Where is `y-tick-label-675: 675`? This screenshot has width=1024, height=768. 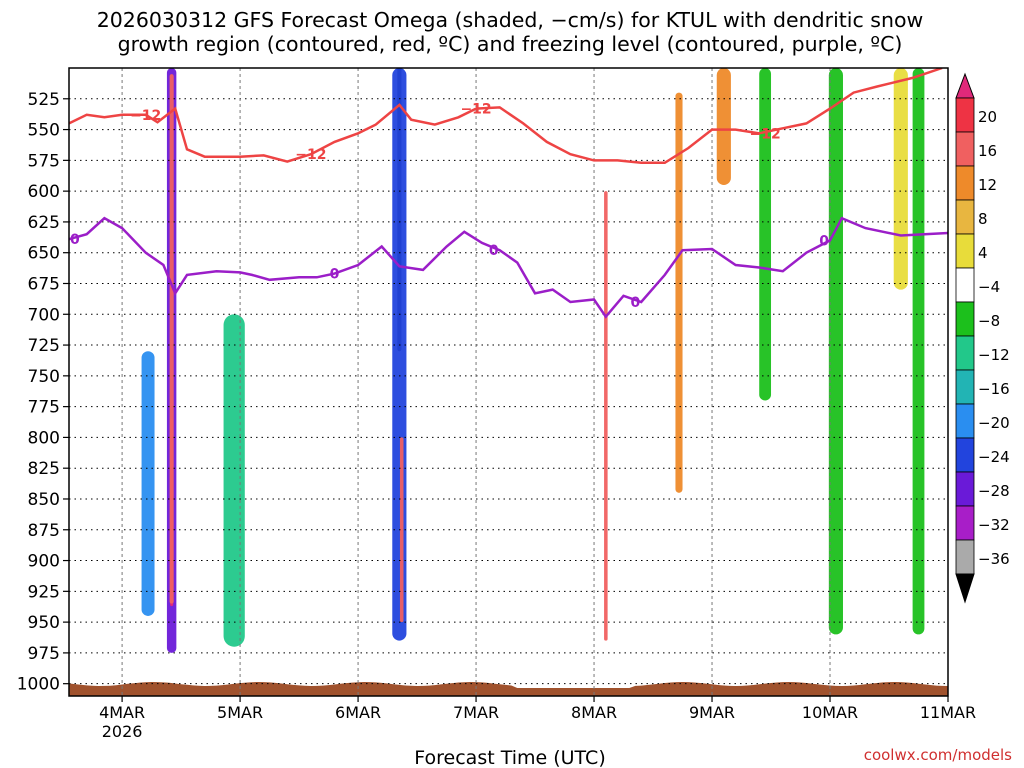 y-tick-label-675: 675 is located at coordinates (44, 284).